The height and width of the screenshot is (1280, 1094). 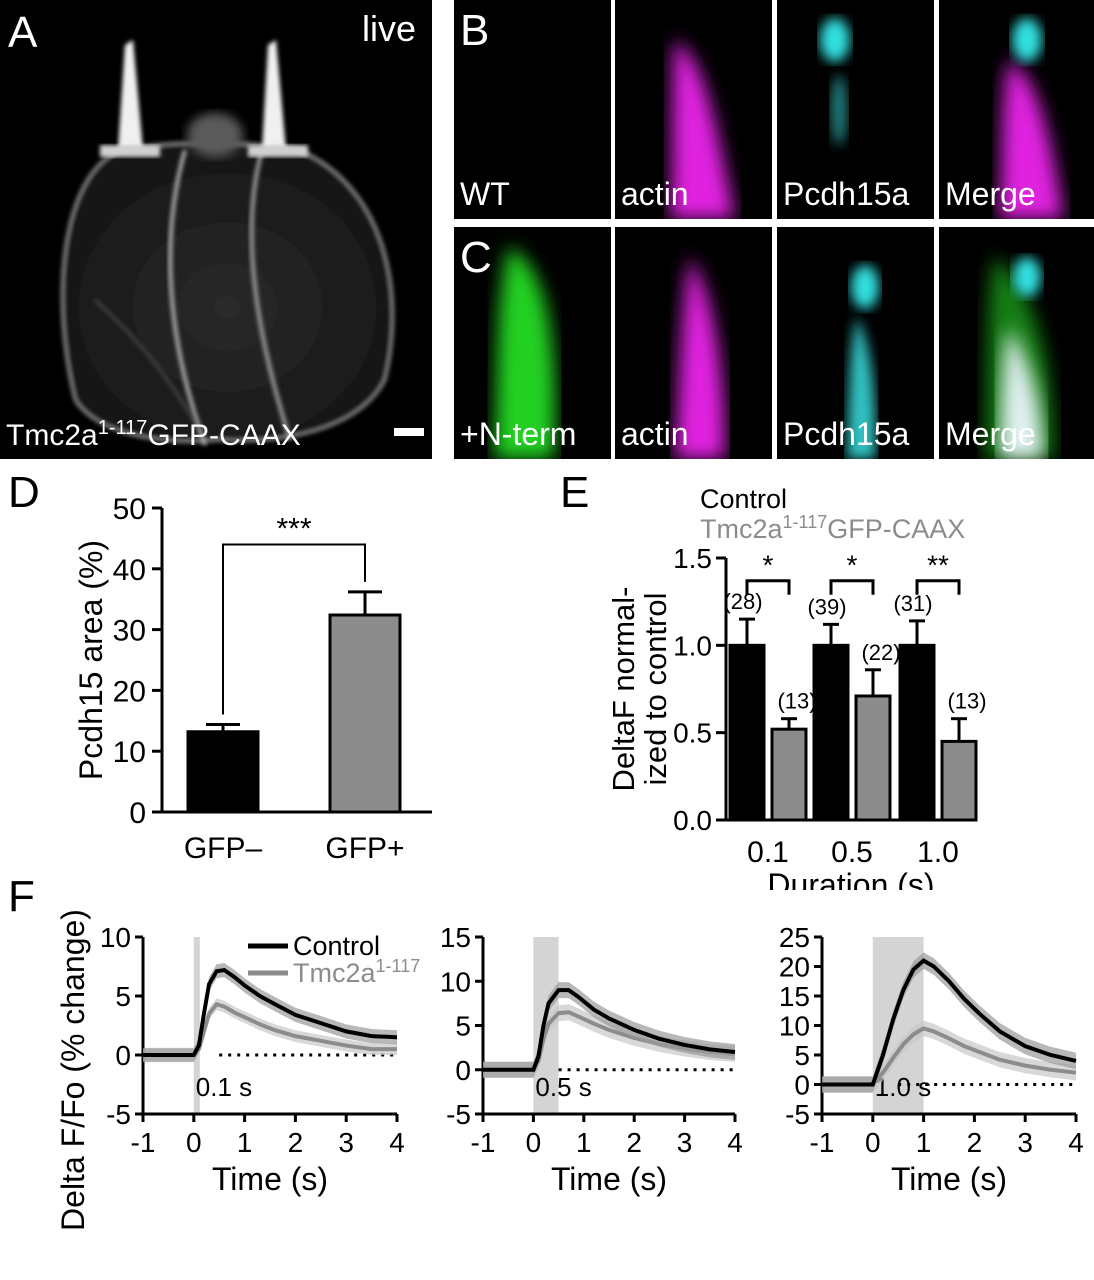 I want to click on significance-stars: **, so click(x=938, y=565).